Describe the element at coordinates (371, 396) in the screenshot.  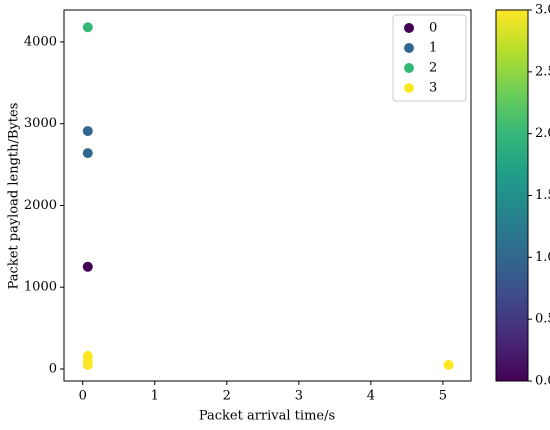
I see `x-tick-label: 4` at that location.